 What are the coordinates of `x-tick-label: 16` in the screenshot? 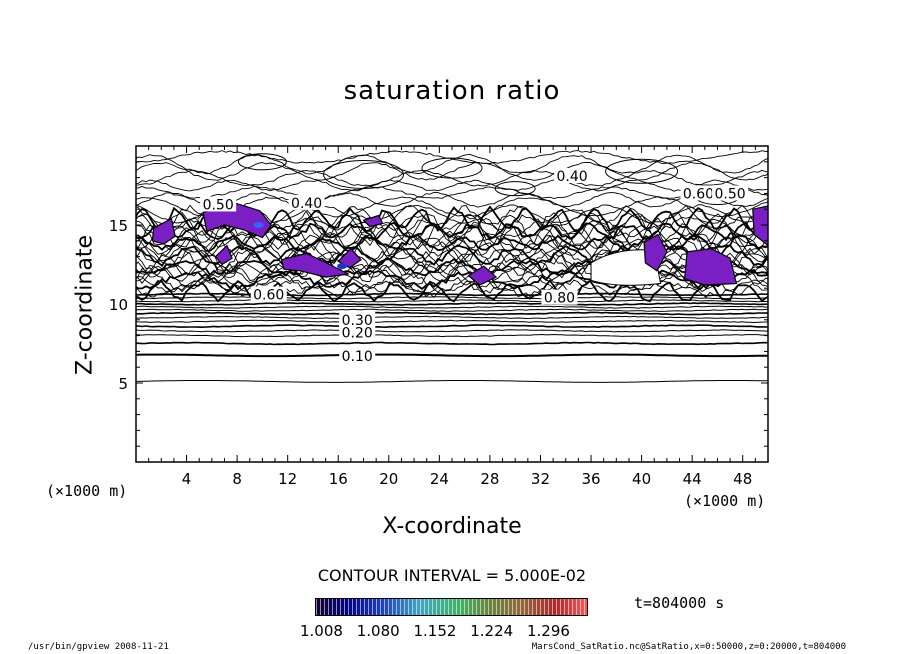 It's located at (338, 479).